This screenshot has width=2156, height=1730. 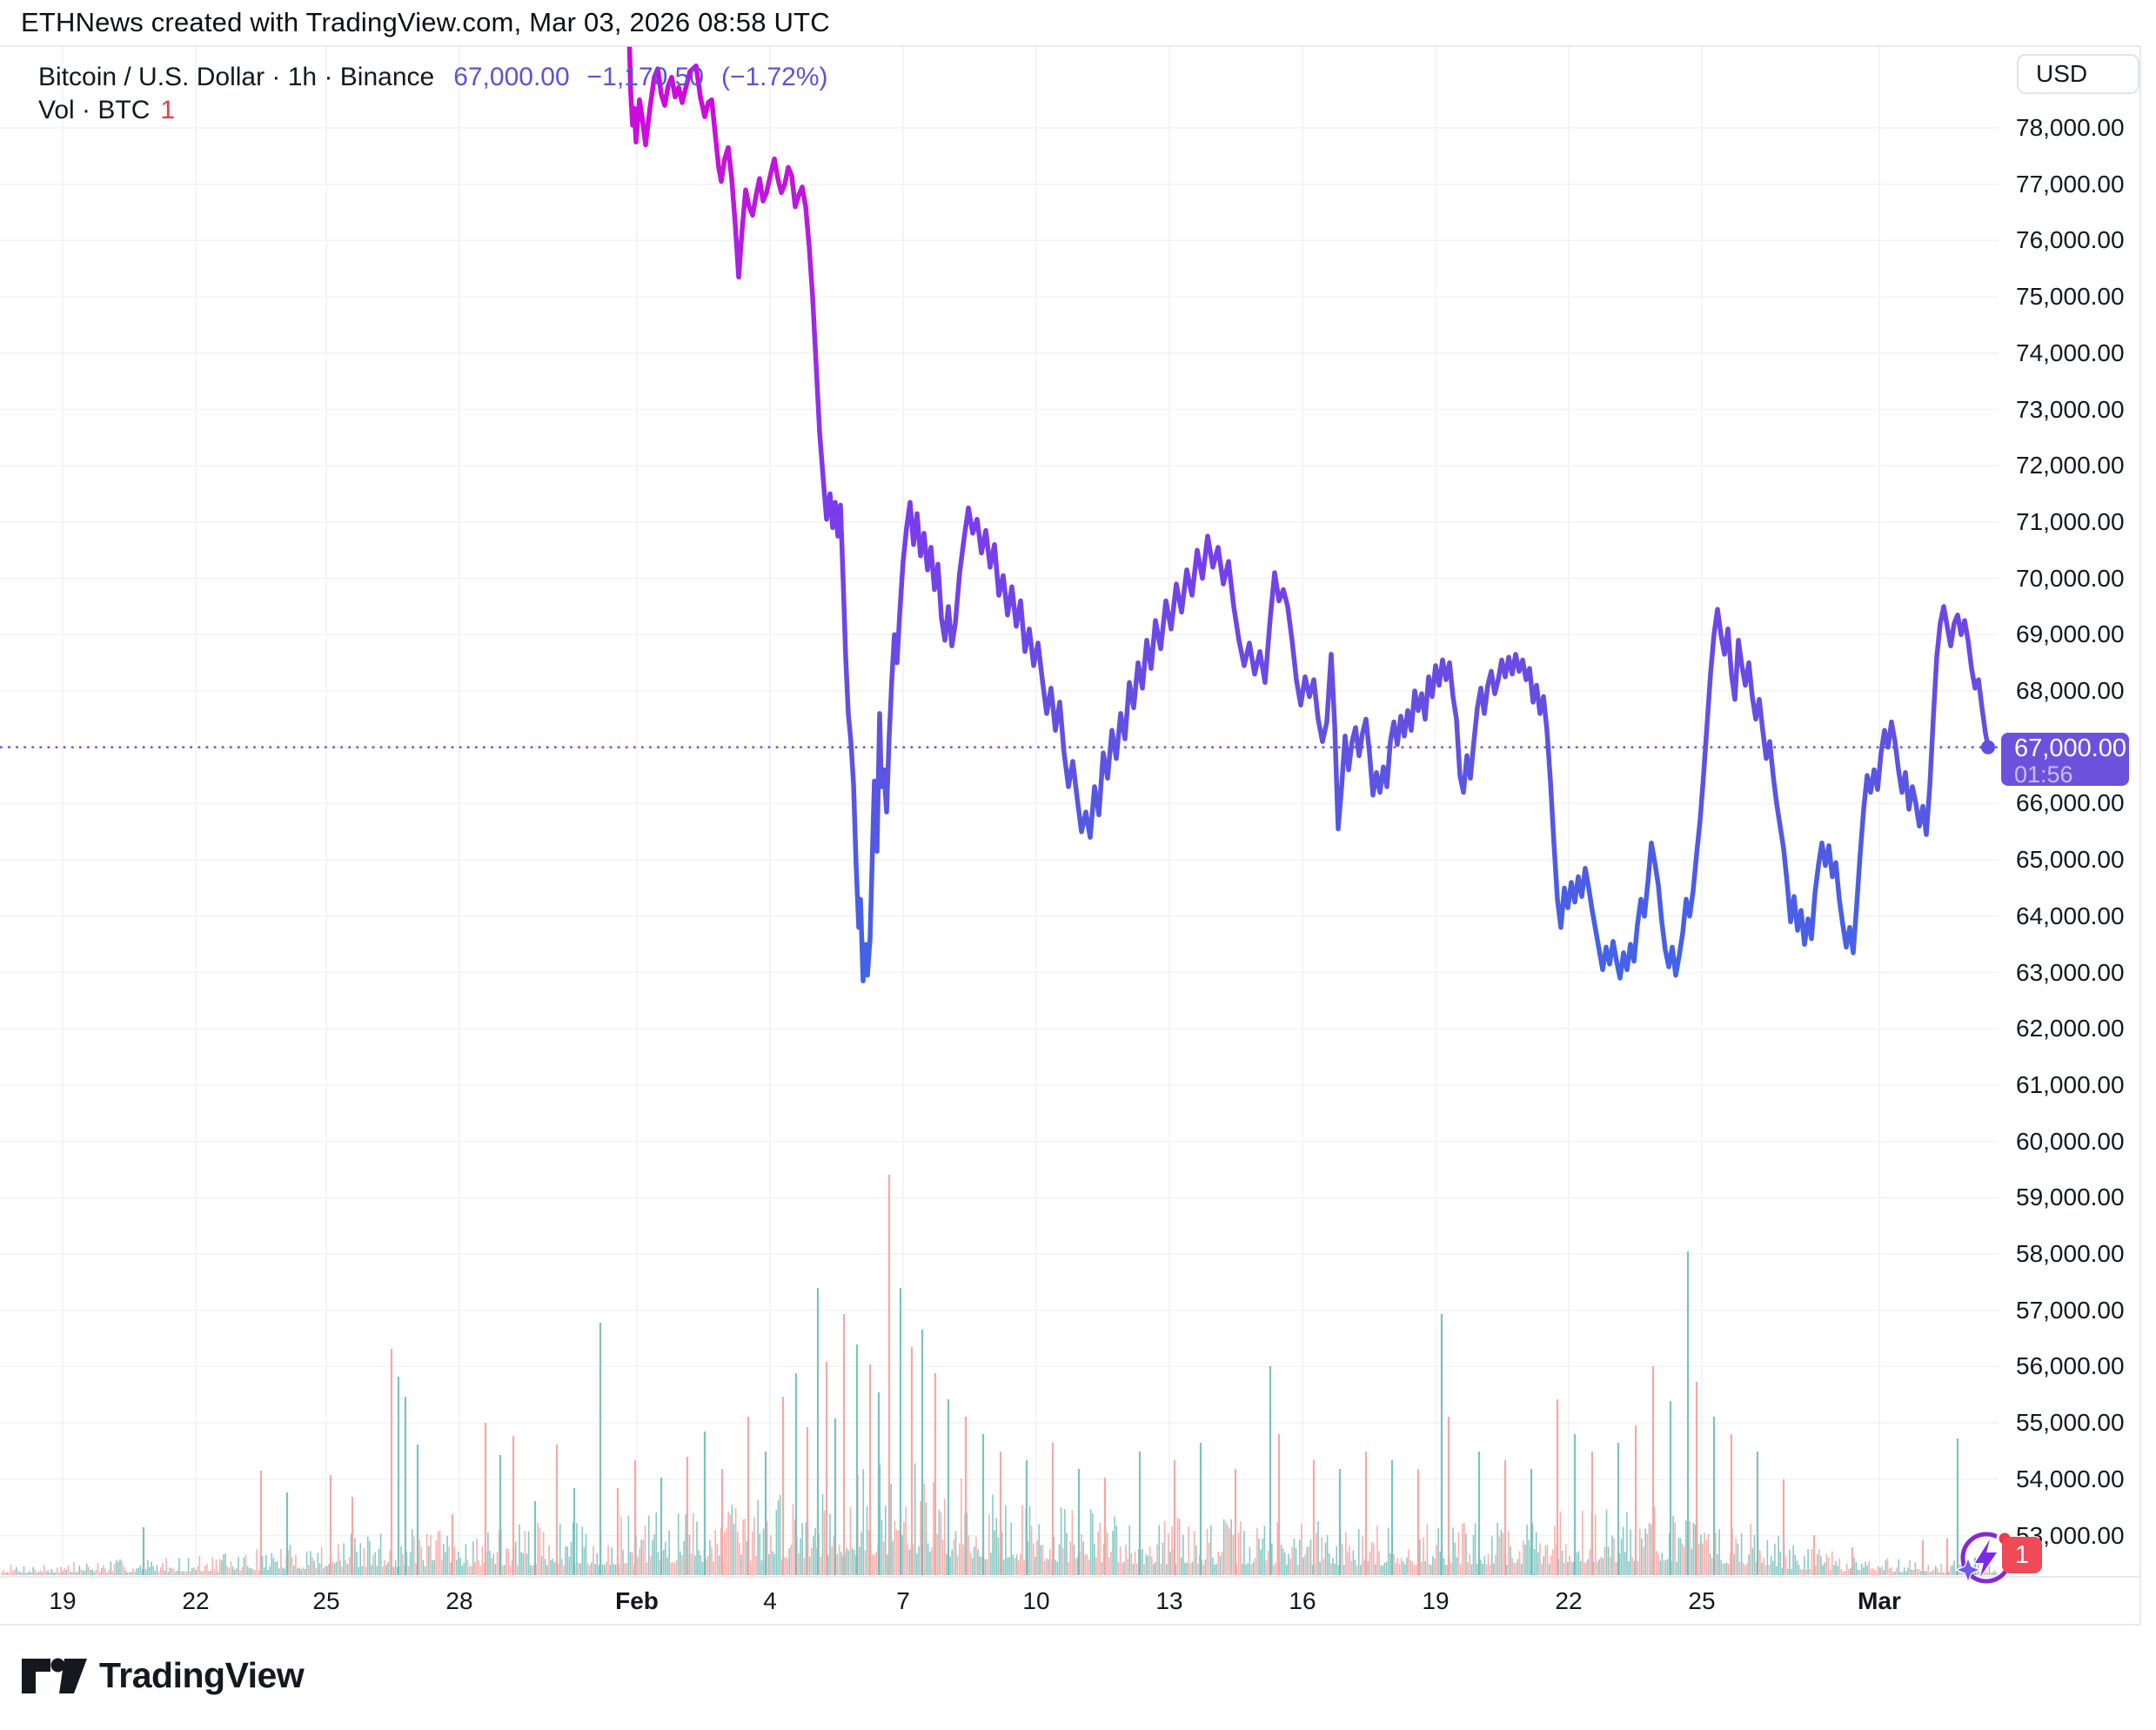 What do you see at coordinates (2070, 1084) in the screenshot?
I see `price-axis-label: 61,000.00` at bounding box center [2070, 1084].